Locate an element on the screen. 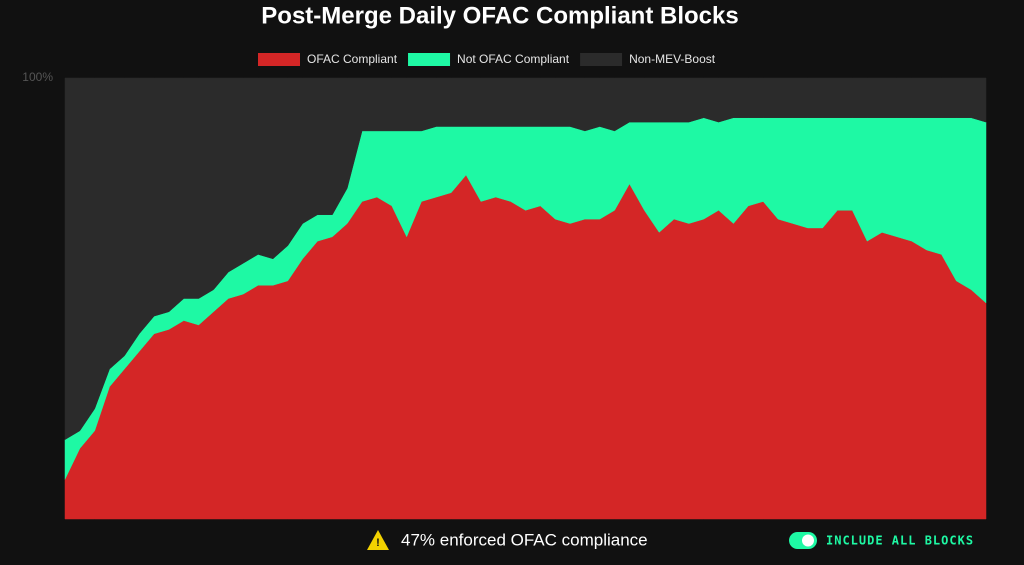  warning-icon is located at coordinates (378, 540).